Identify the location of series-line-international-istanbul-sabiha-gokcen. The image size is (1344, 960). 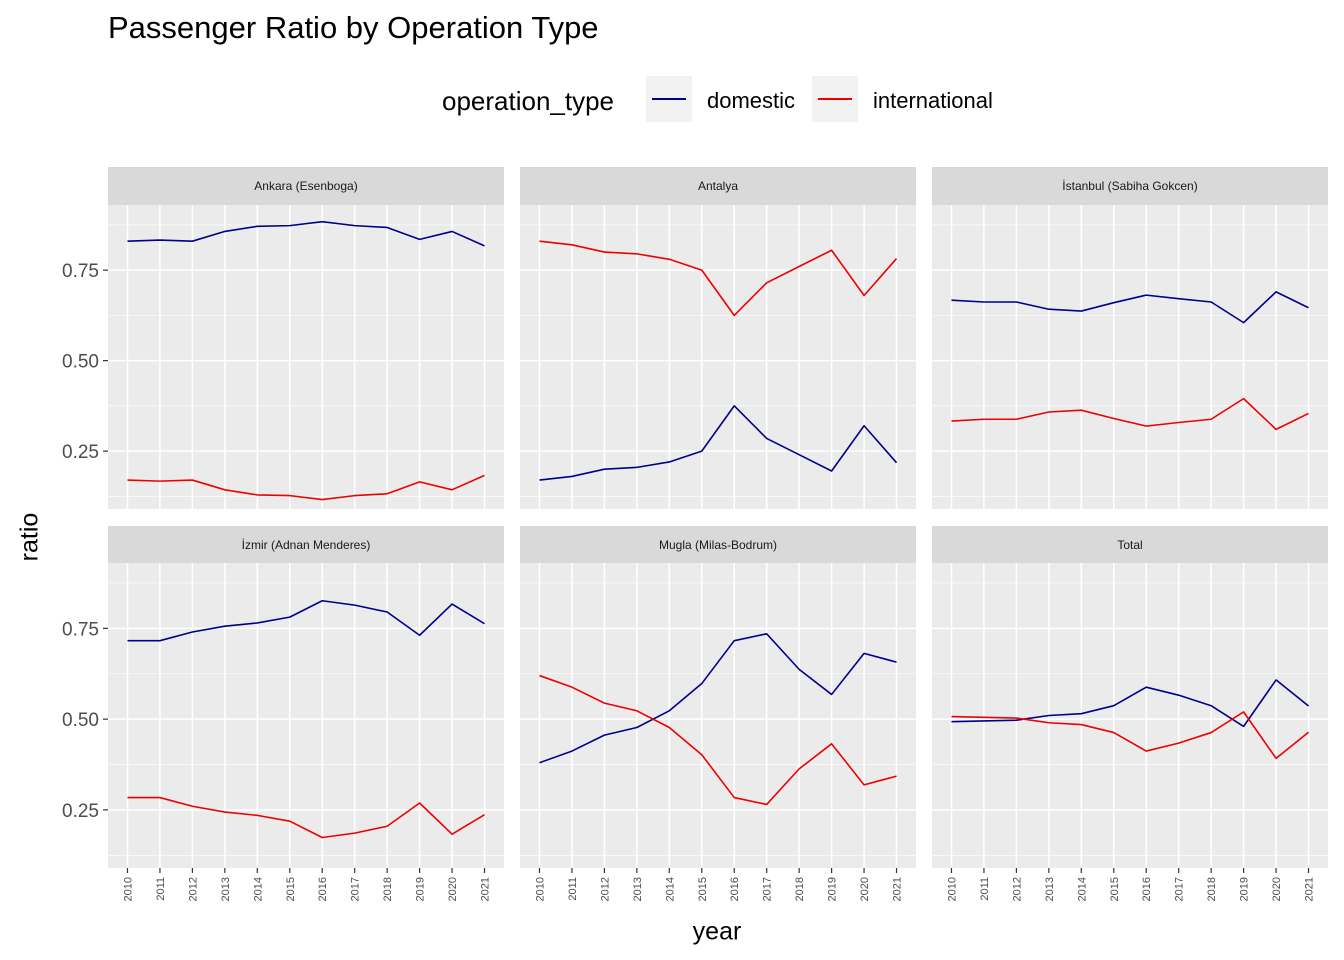
(1130, 414).